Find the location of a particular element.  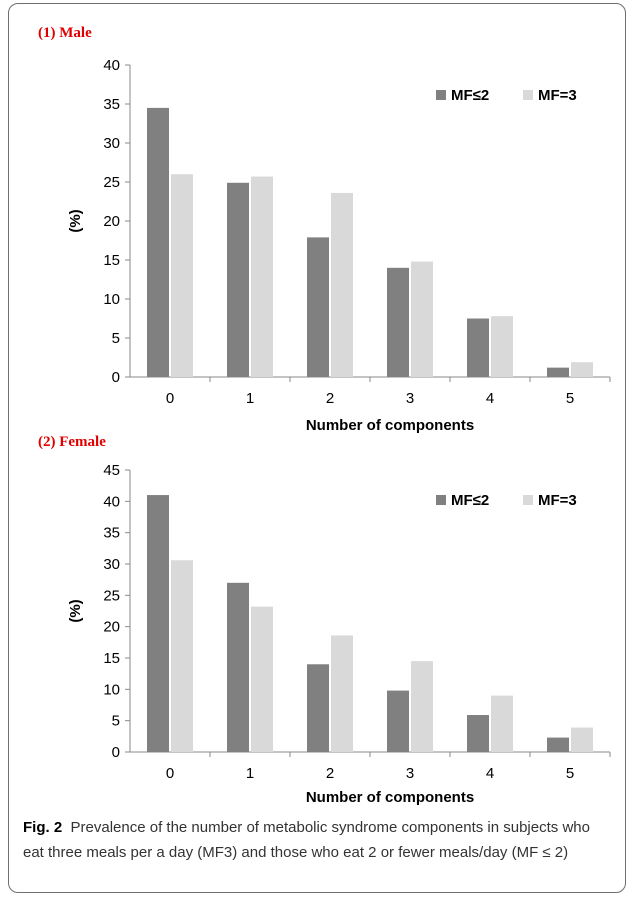

caption-label: Fig. 2 is located at coordinates (43, 827).